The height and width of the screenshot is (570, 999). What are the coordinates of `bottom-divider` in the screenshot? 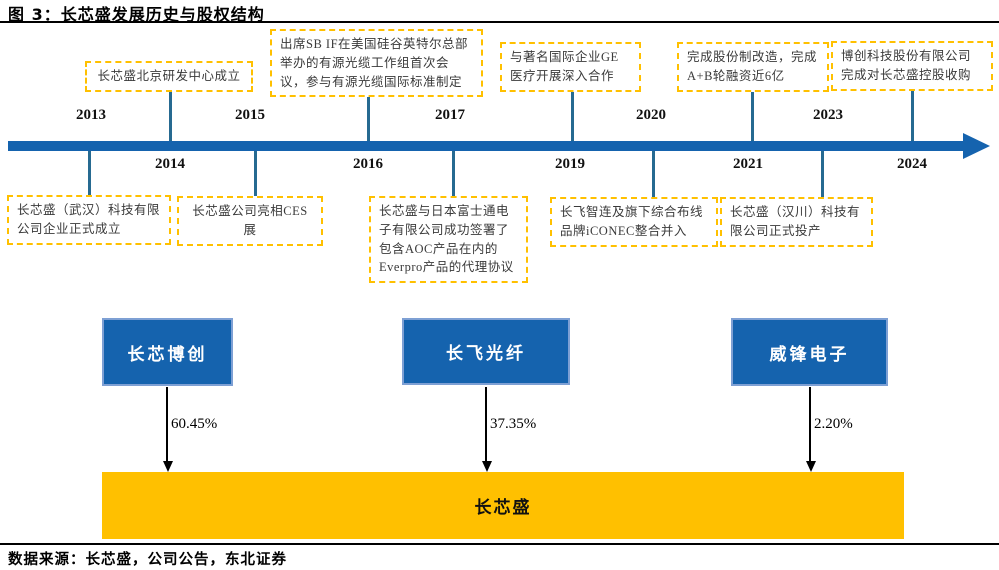 It's located at (499, 544).